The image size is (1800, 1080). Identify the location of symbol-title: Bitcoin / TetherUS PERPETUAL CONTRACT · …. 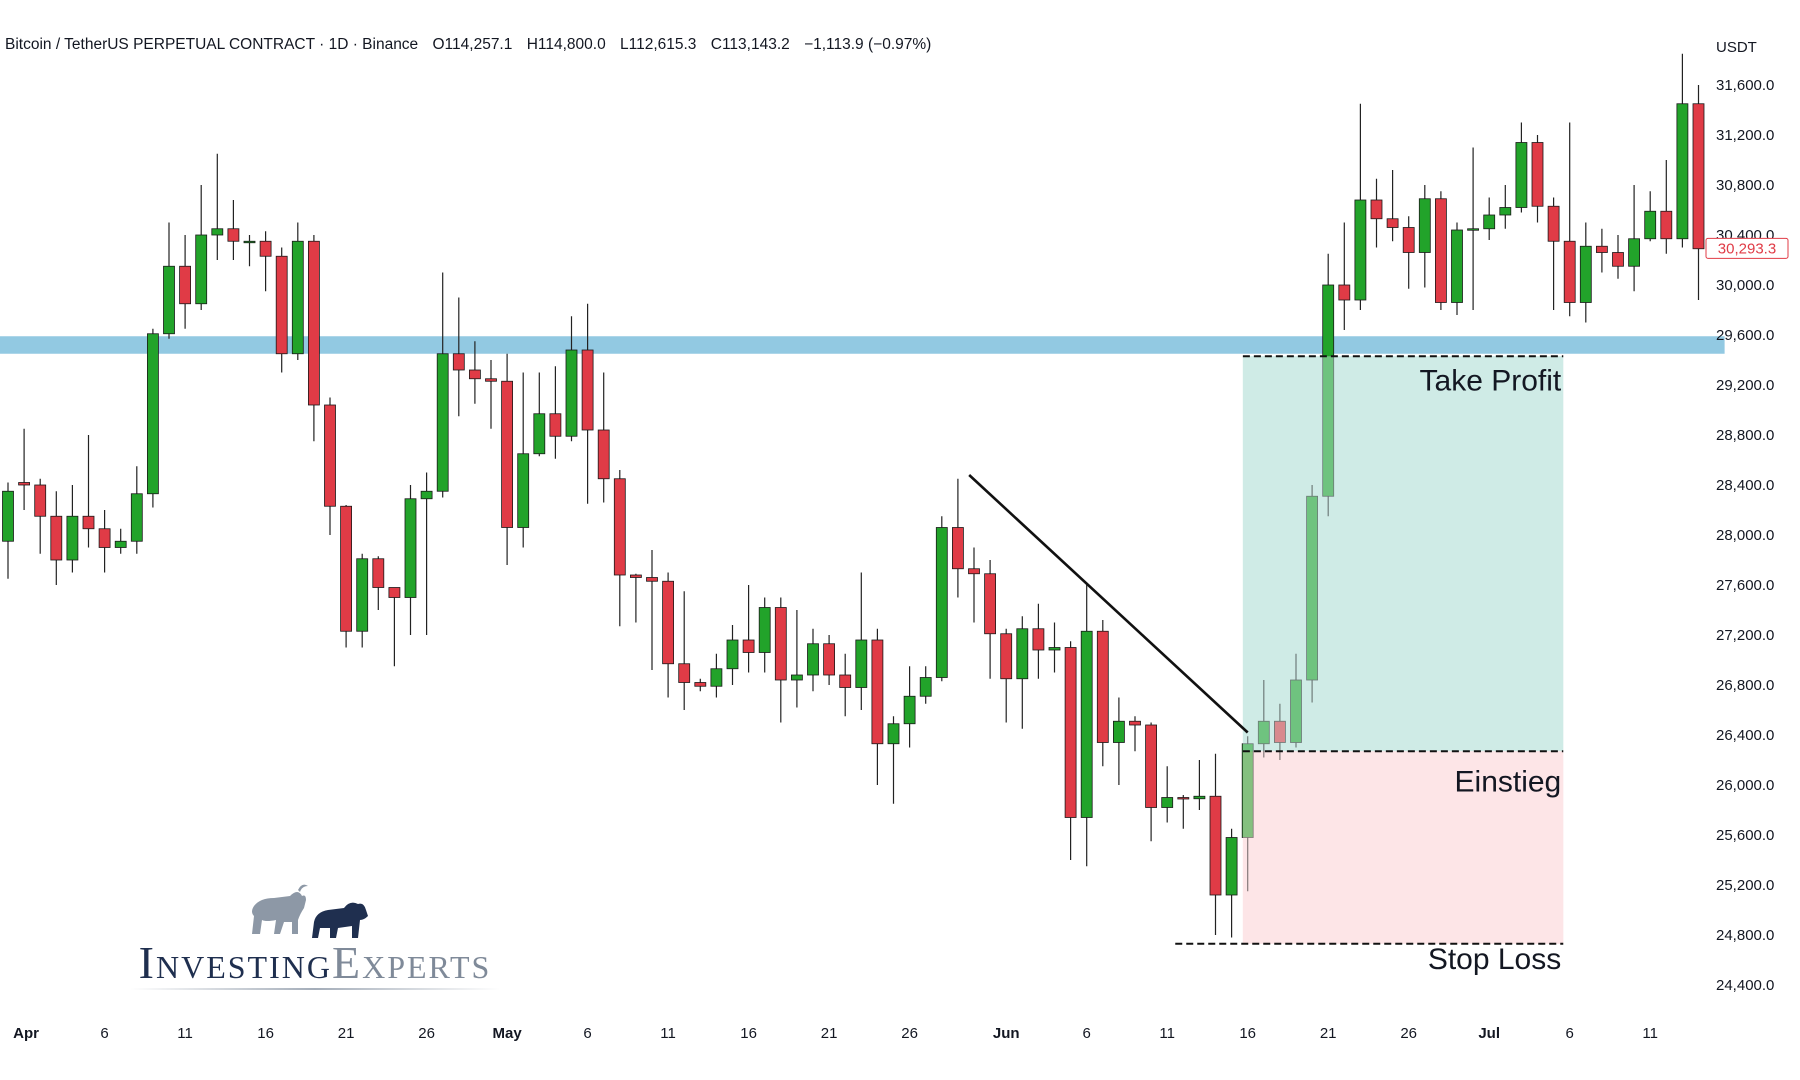
(212, 44).